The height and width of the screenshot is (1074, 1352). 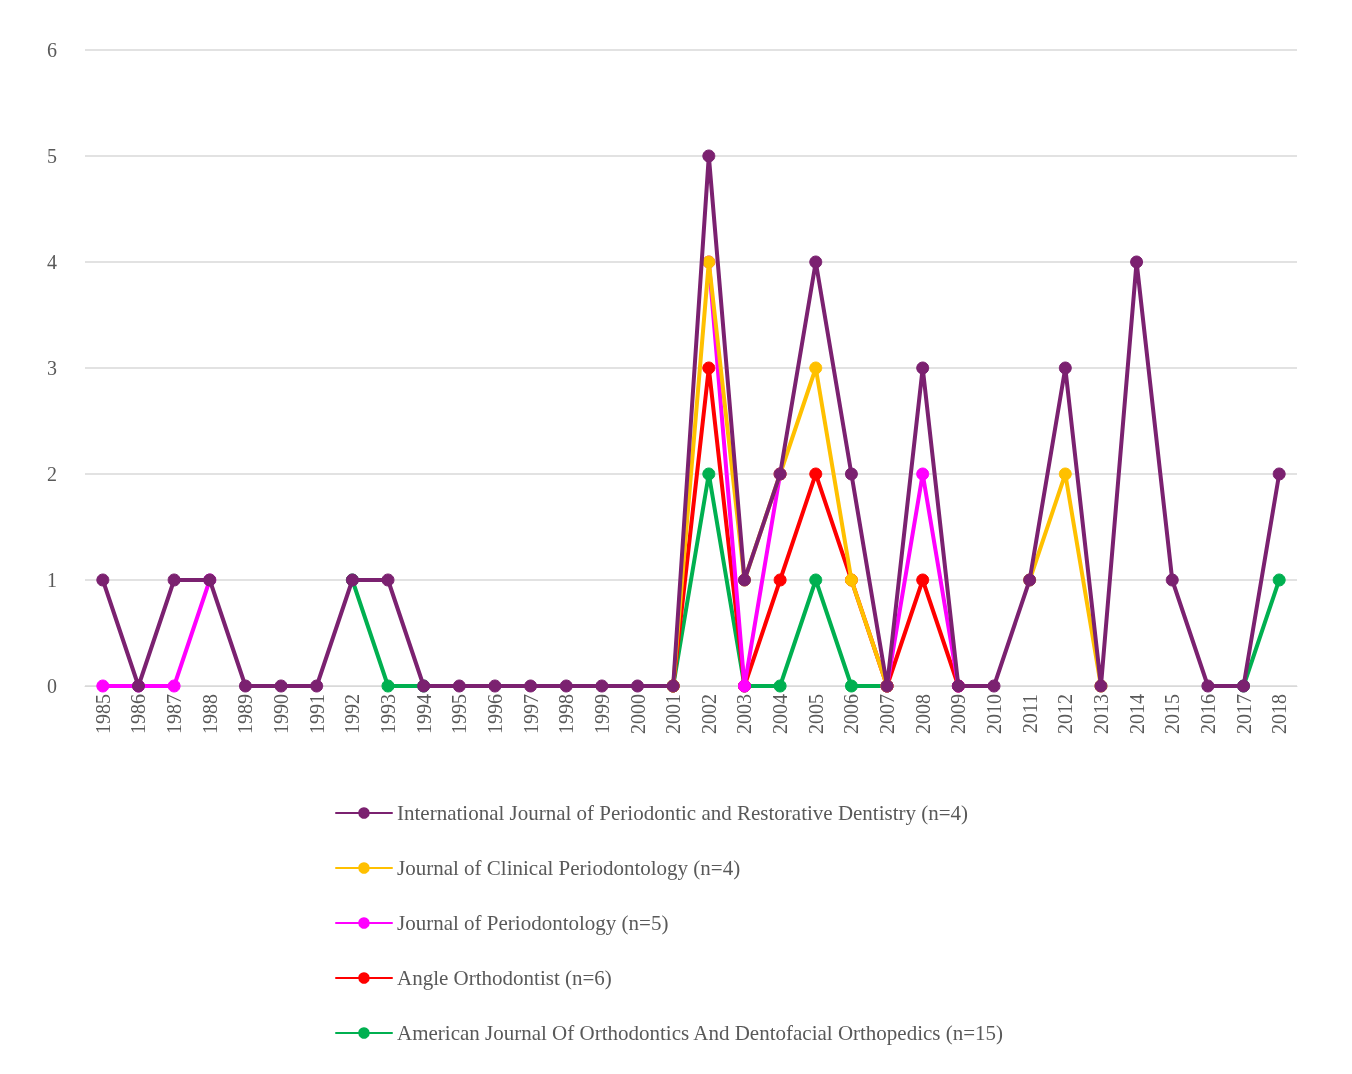 I want to click on x-tick-label: 2017, so click(x=1243, y=714).